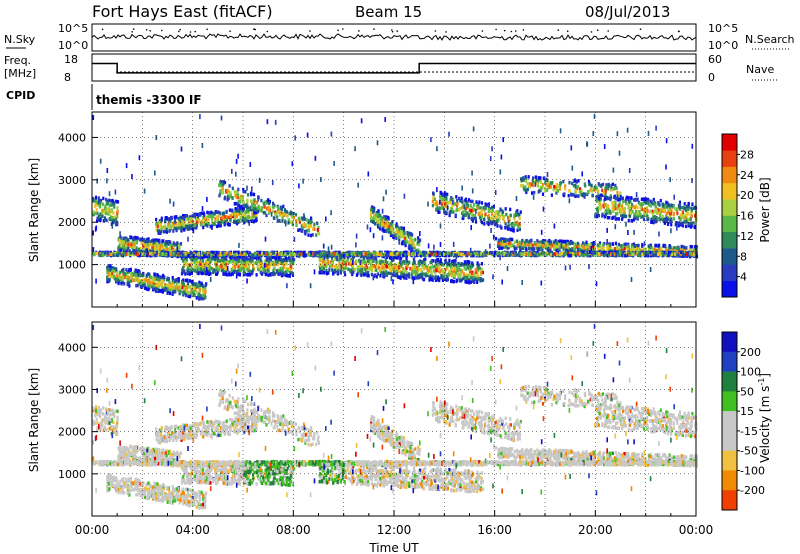  What do you see at coordinates (723, 28) in the screenshot?
I see `nsearch-tick-top: 10^5` at bounding box center [723, 28].